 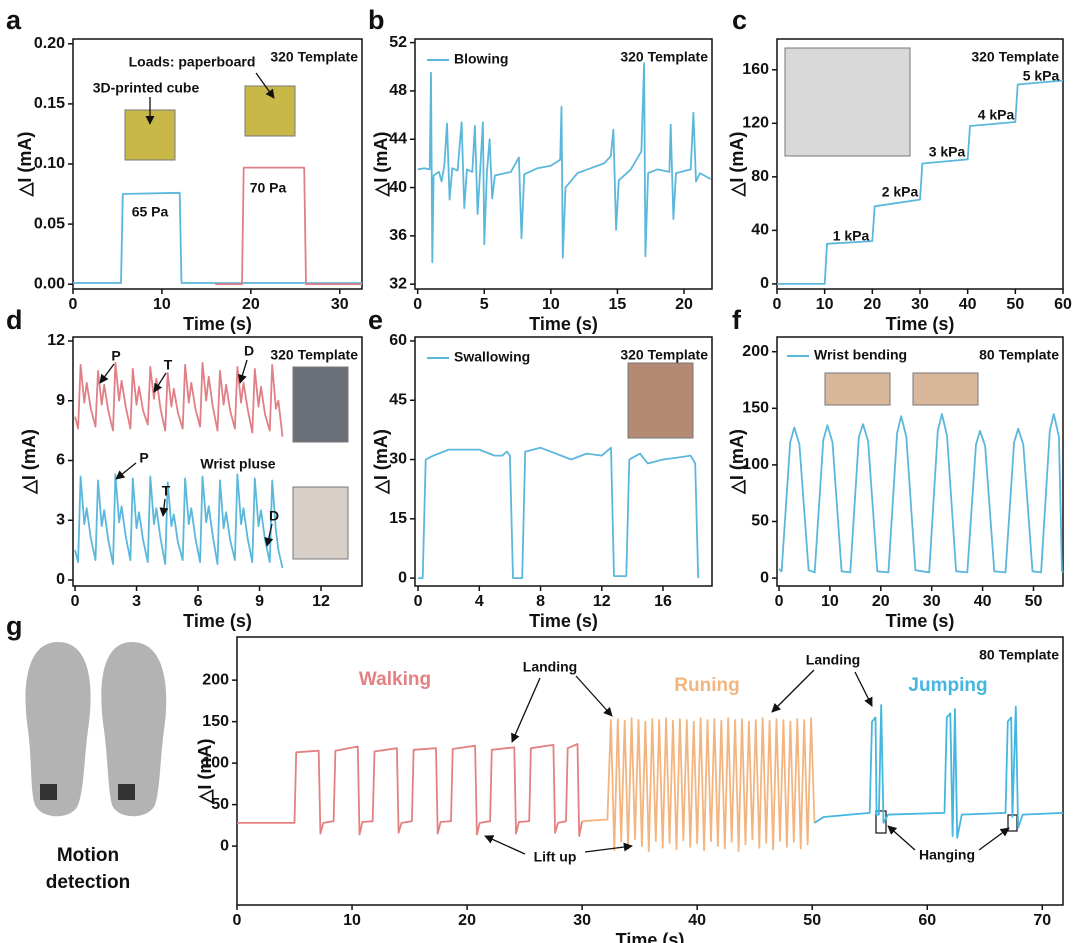 What do you see at coordinates (860, 355) in the screenshot?
I see `legend-label: Wrist bending` at bounding box center [860, 355].